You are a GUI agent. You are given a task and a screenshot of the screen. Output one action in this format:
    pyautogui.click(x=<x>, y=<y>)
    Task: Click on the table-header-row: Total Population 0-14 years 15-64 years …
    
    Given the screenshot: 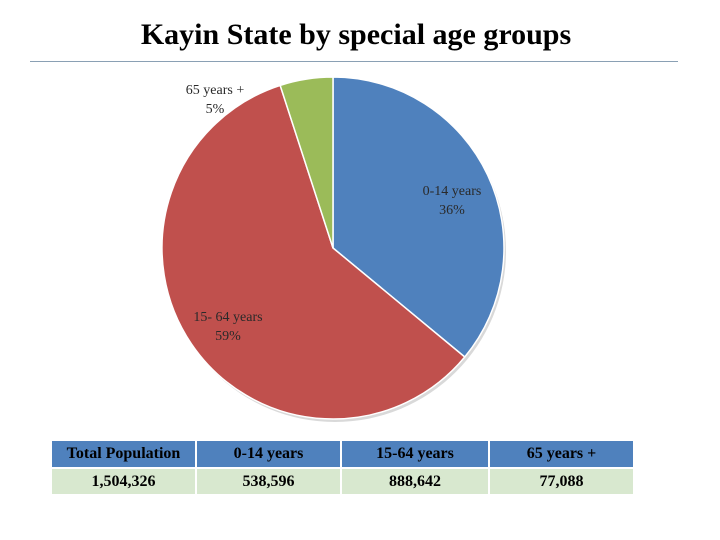 What is the action you would take?
    pyautogui.click(x=342, y=454)
    